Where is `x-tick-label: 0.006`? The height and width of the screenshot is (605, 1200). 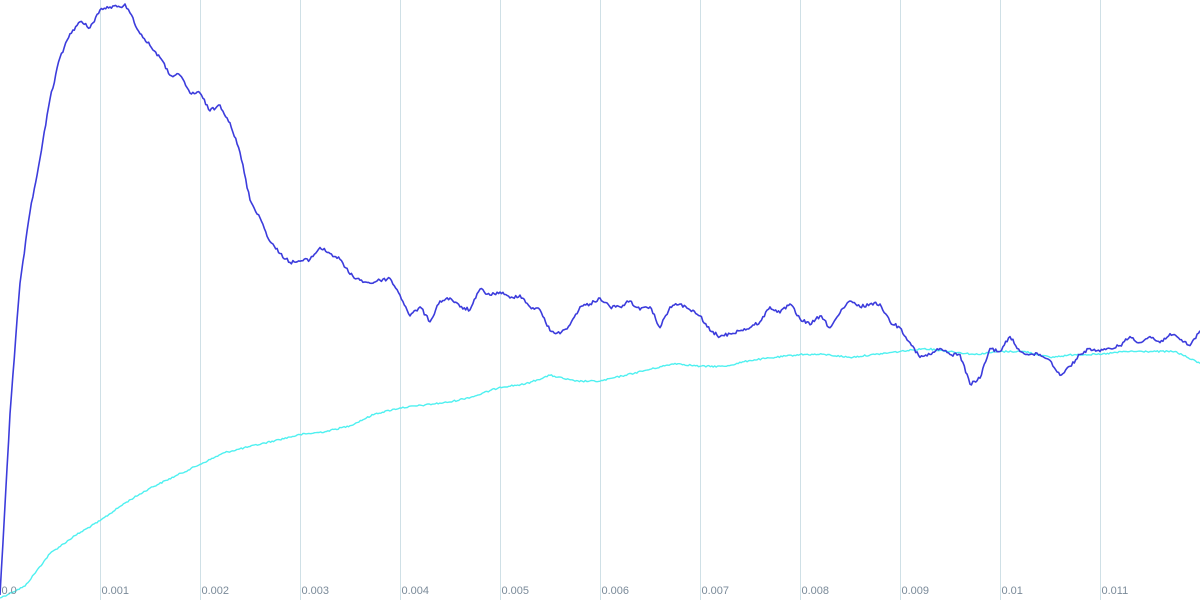
x-tick-label: 0.006 is located at coordinates (616, 591).